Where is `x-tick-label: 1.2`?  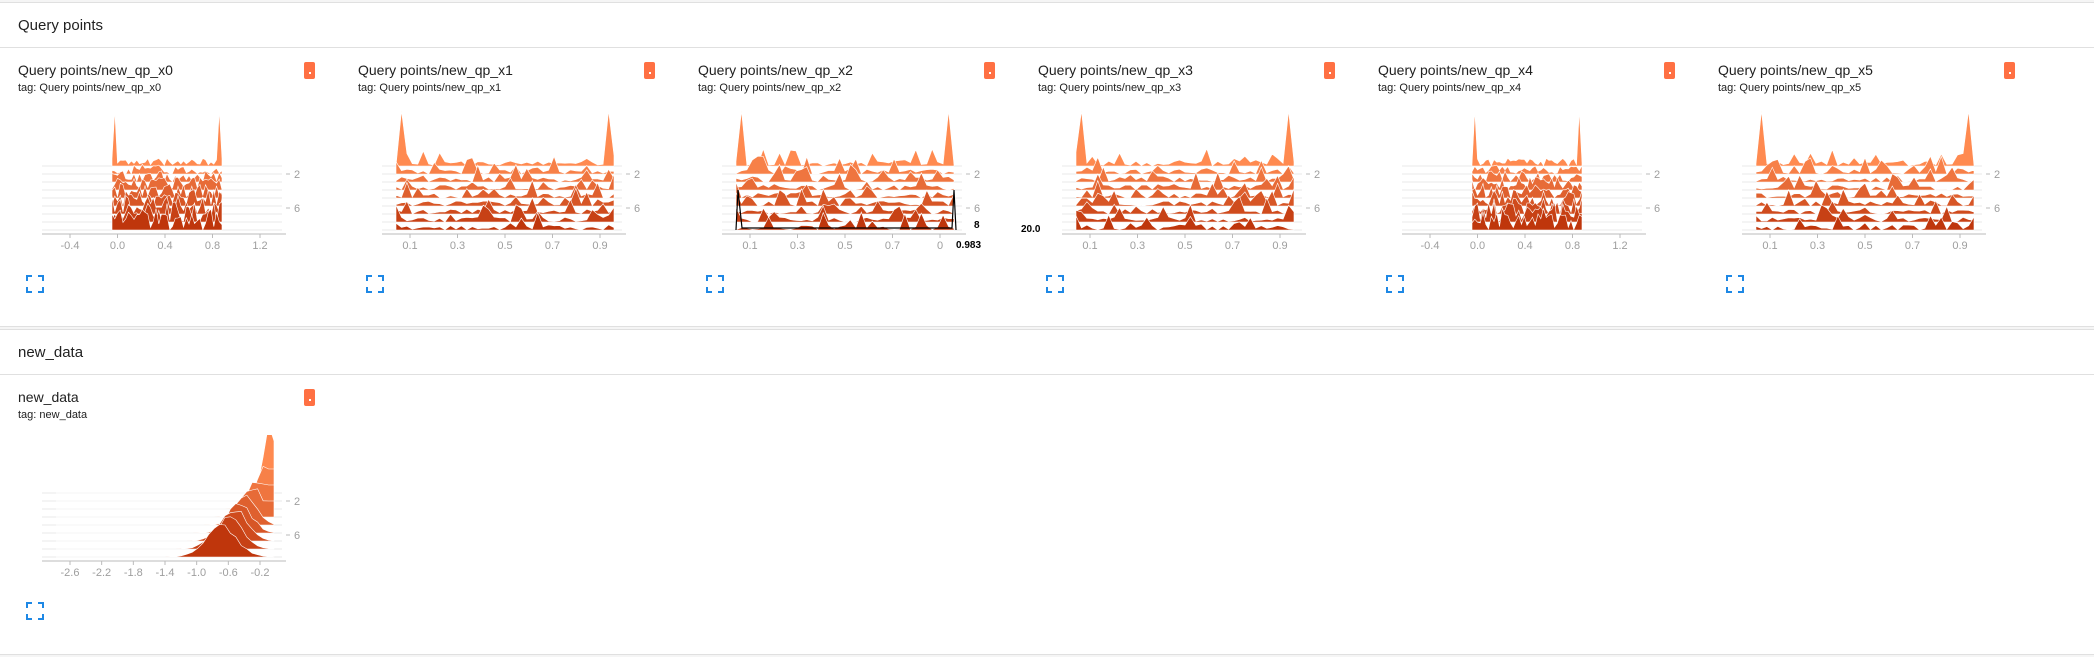
x-tick-label: 1.2 is located at coordinates (1619, 246).